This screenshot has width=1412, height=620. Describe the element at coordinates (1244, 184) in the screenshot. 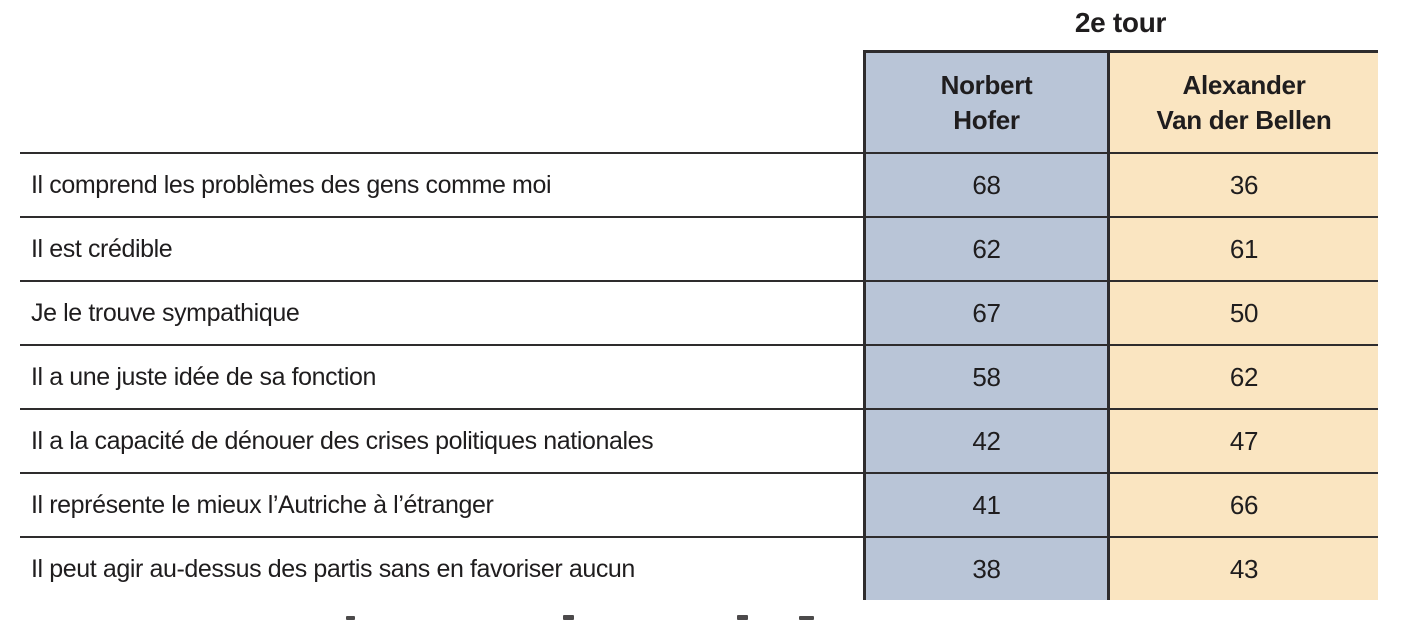

I see `value-vanderbellen: 36` at that location.